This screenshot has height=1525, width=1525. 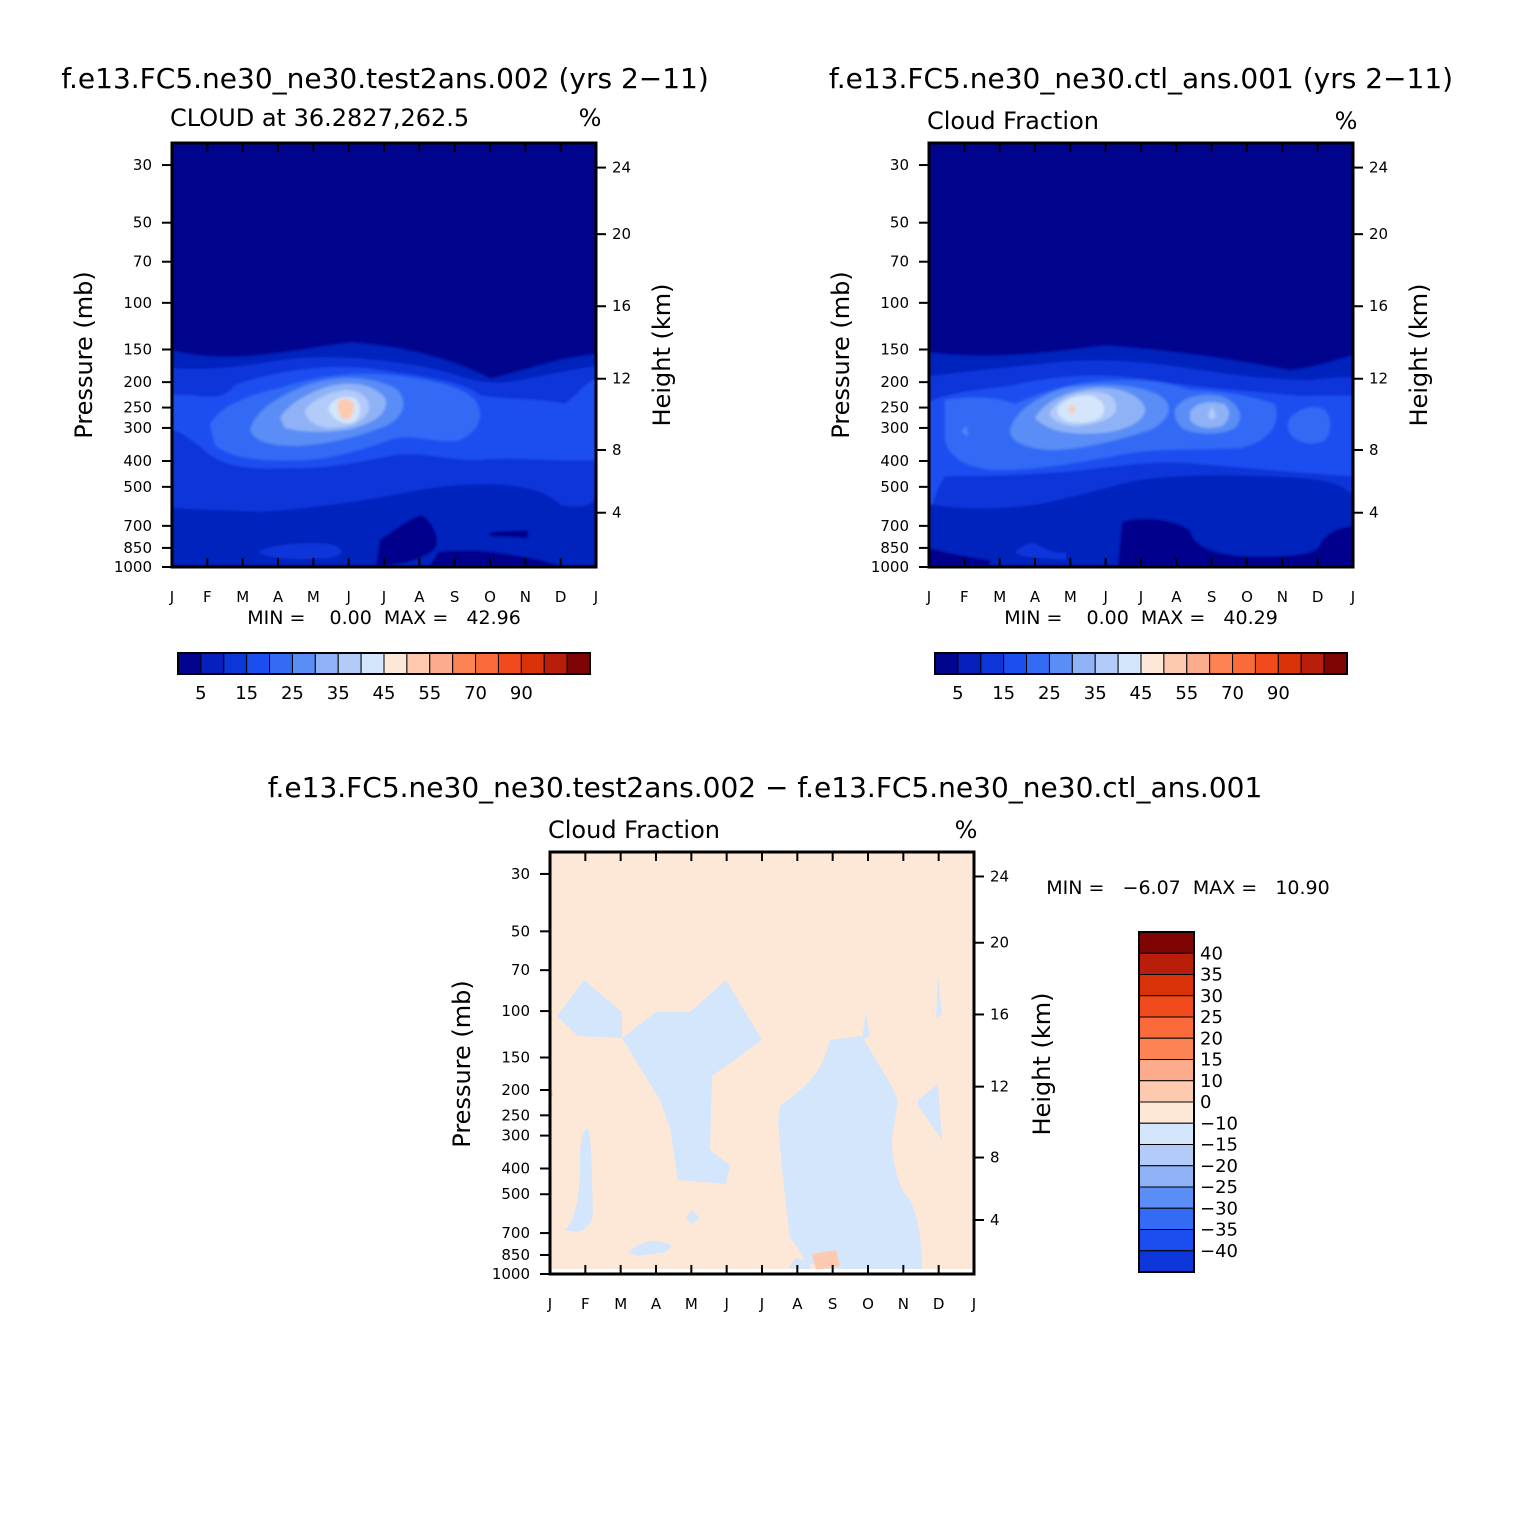 I want to click on x-tick-label: A, so click(x=656, y=1304).